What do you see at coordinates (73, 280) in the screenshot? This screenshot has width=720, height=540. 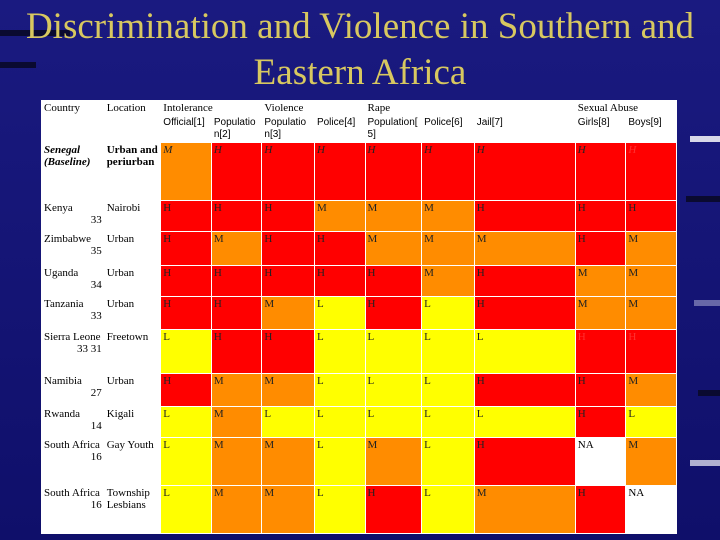 I see `country-cell: Uganda 34` at bounding box center [73, 280].